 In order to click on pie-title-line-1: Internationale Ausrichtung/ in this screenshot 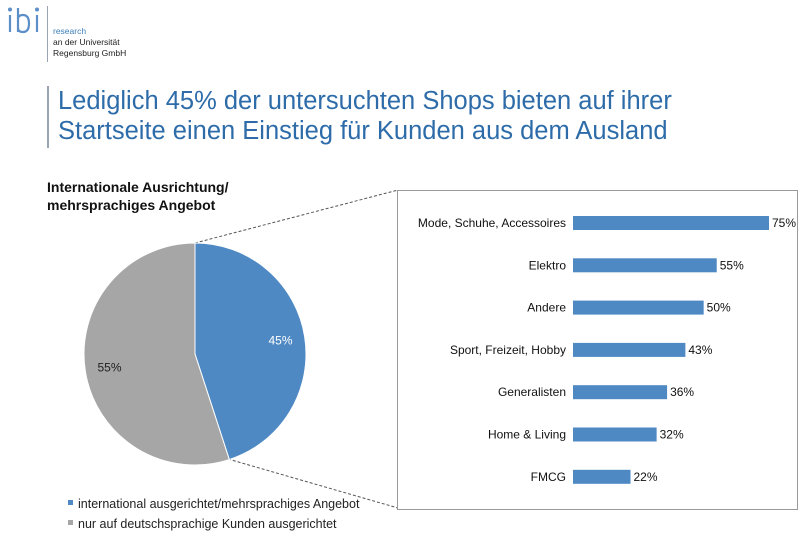, I will do `click(138, 187)`.